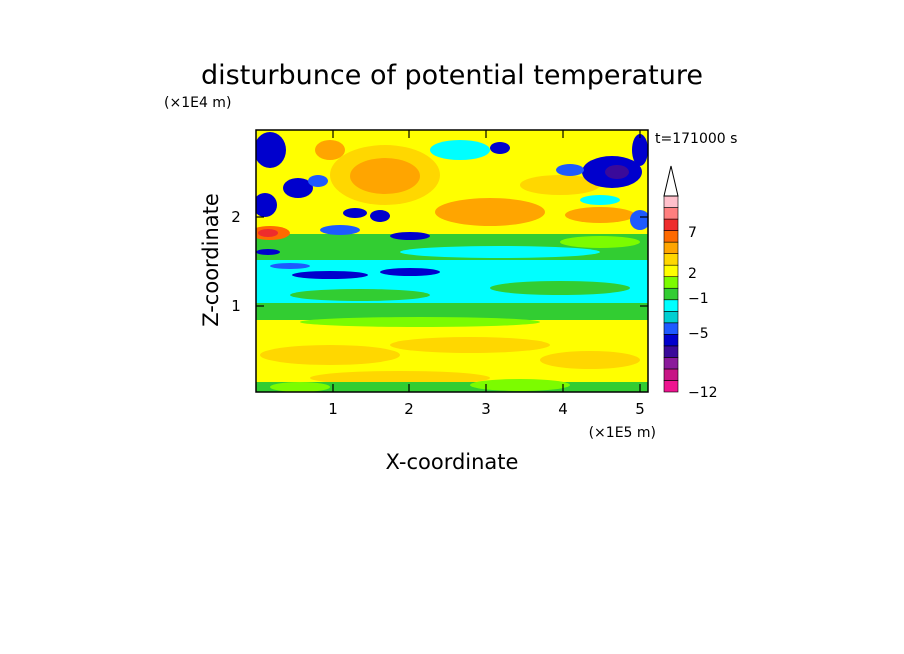 Image resolution: width=904 pixels, height=654 pixels. I want to click on x-tick-label: 1, so click(333, 409).